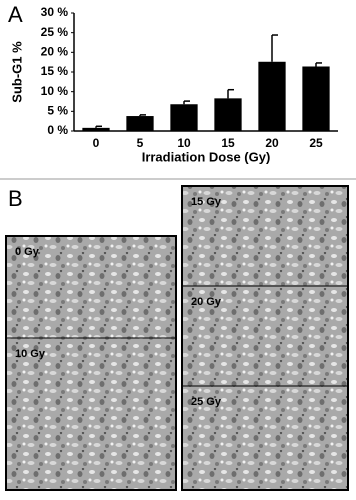 This screenshot has height=500, width=356. I want to click on x-tick-label: 5, so click(140, 143).